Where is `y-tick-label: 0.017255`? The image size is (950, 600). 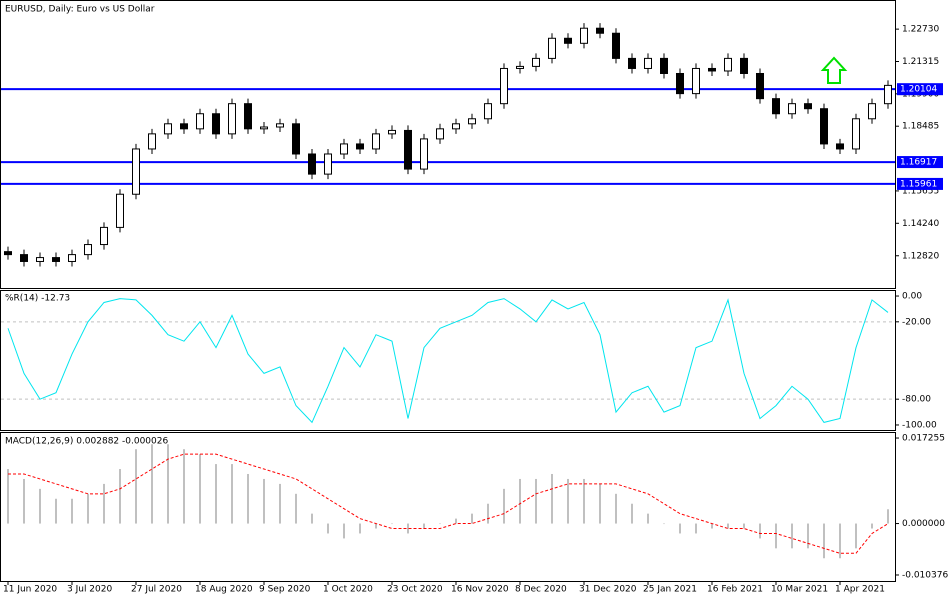 y-tick-label: 0.017255 is located at coordinates (923, 439).